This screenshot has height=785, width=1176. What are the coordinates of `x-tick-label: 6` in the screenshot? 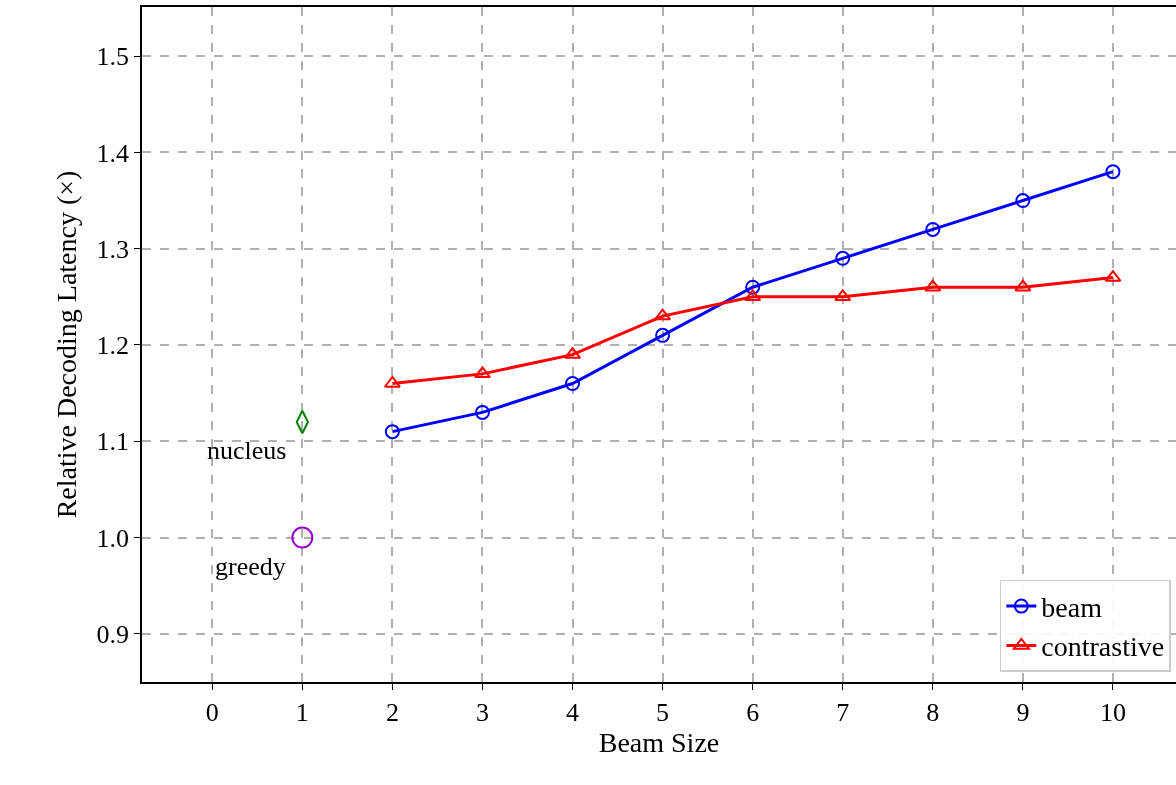 It's located at (753, 712).